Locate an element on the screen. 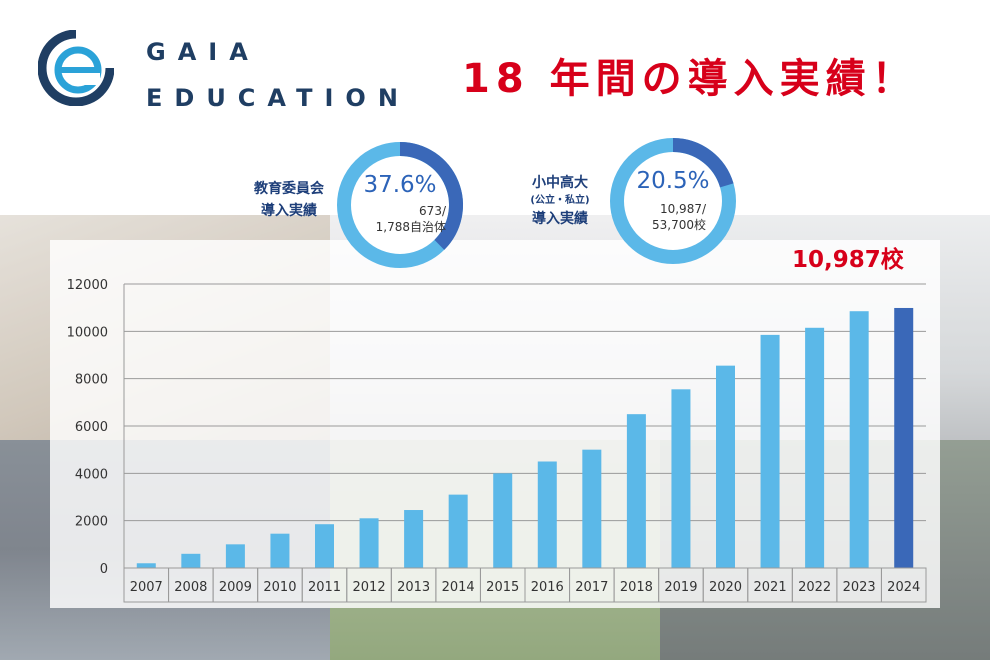  bar-2019 is located at coordinates (681, 478).